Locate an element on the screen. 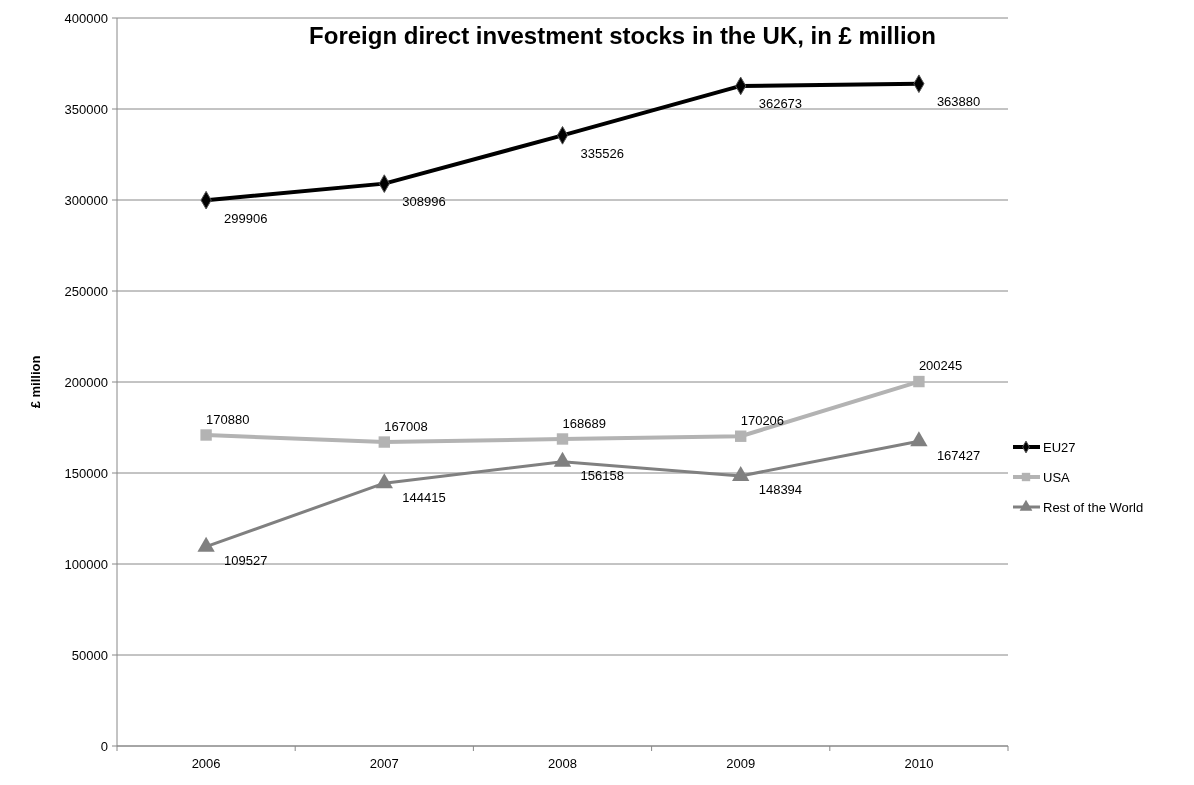 This screenshot has width=1194, height=785. legend-label: USA is located at coordinates (1057, 477).